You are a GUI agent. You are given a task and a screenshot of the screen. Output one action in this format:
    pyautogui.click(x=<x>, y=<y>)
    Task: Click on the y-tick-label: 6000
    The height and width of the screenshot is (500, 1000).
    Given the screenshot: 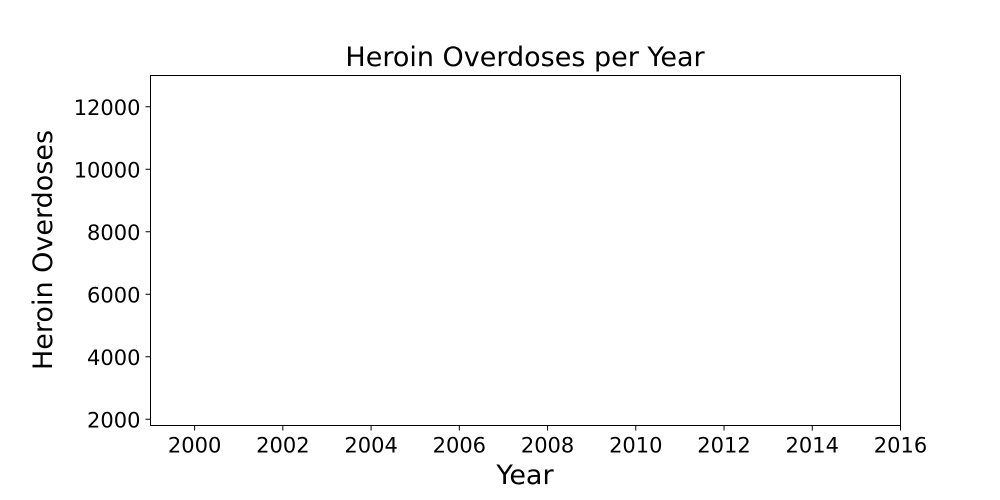 What is the action you would take?
    pyautogui.click(x=113, y=295)
    